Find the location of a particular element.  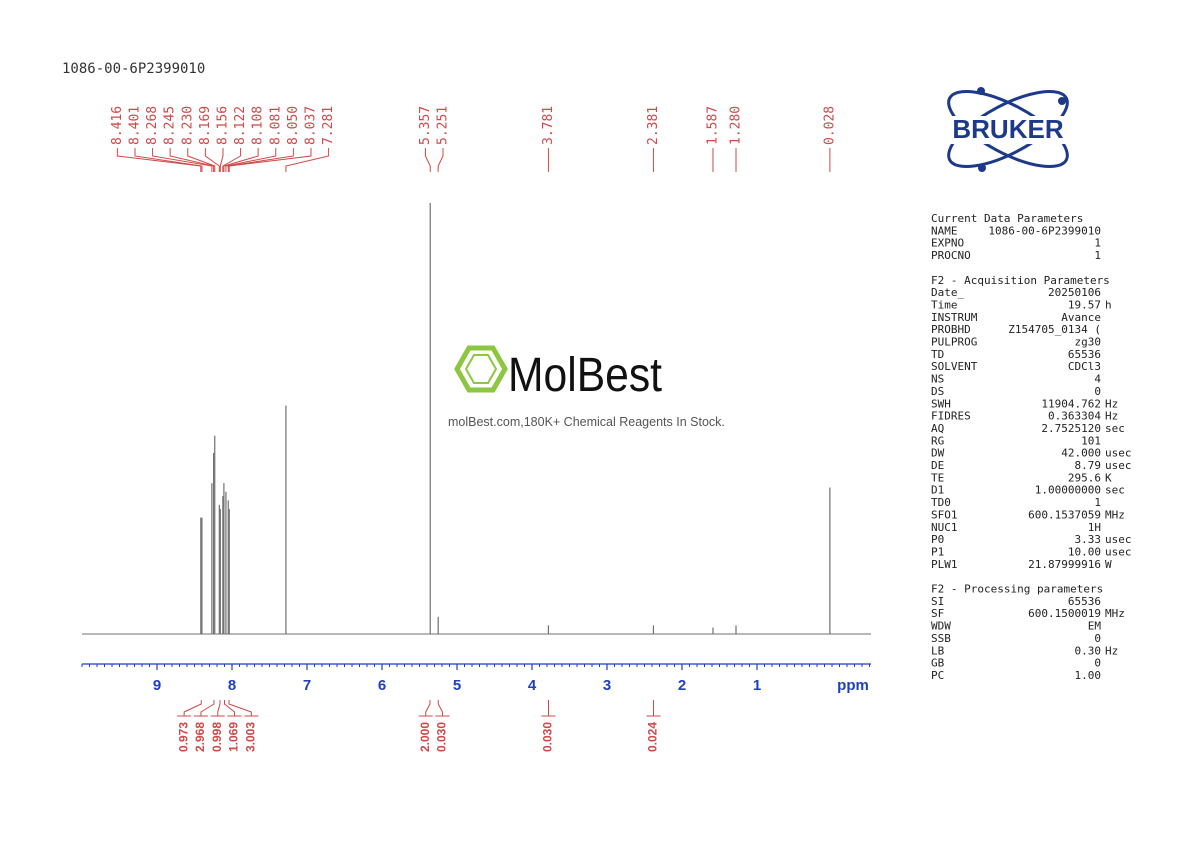

param-value: zg30 is located at coordinates (1088, 342).